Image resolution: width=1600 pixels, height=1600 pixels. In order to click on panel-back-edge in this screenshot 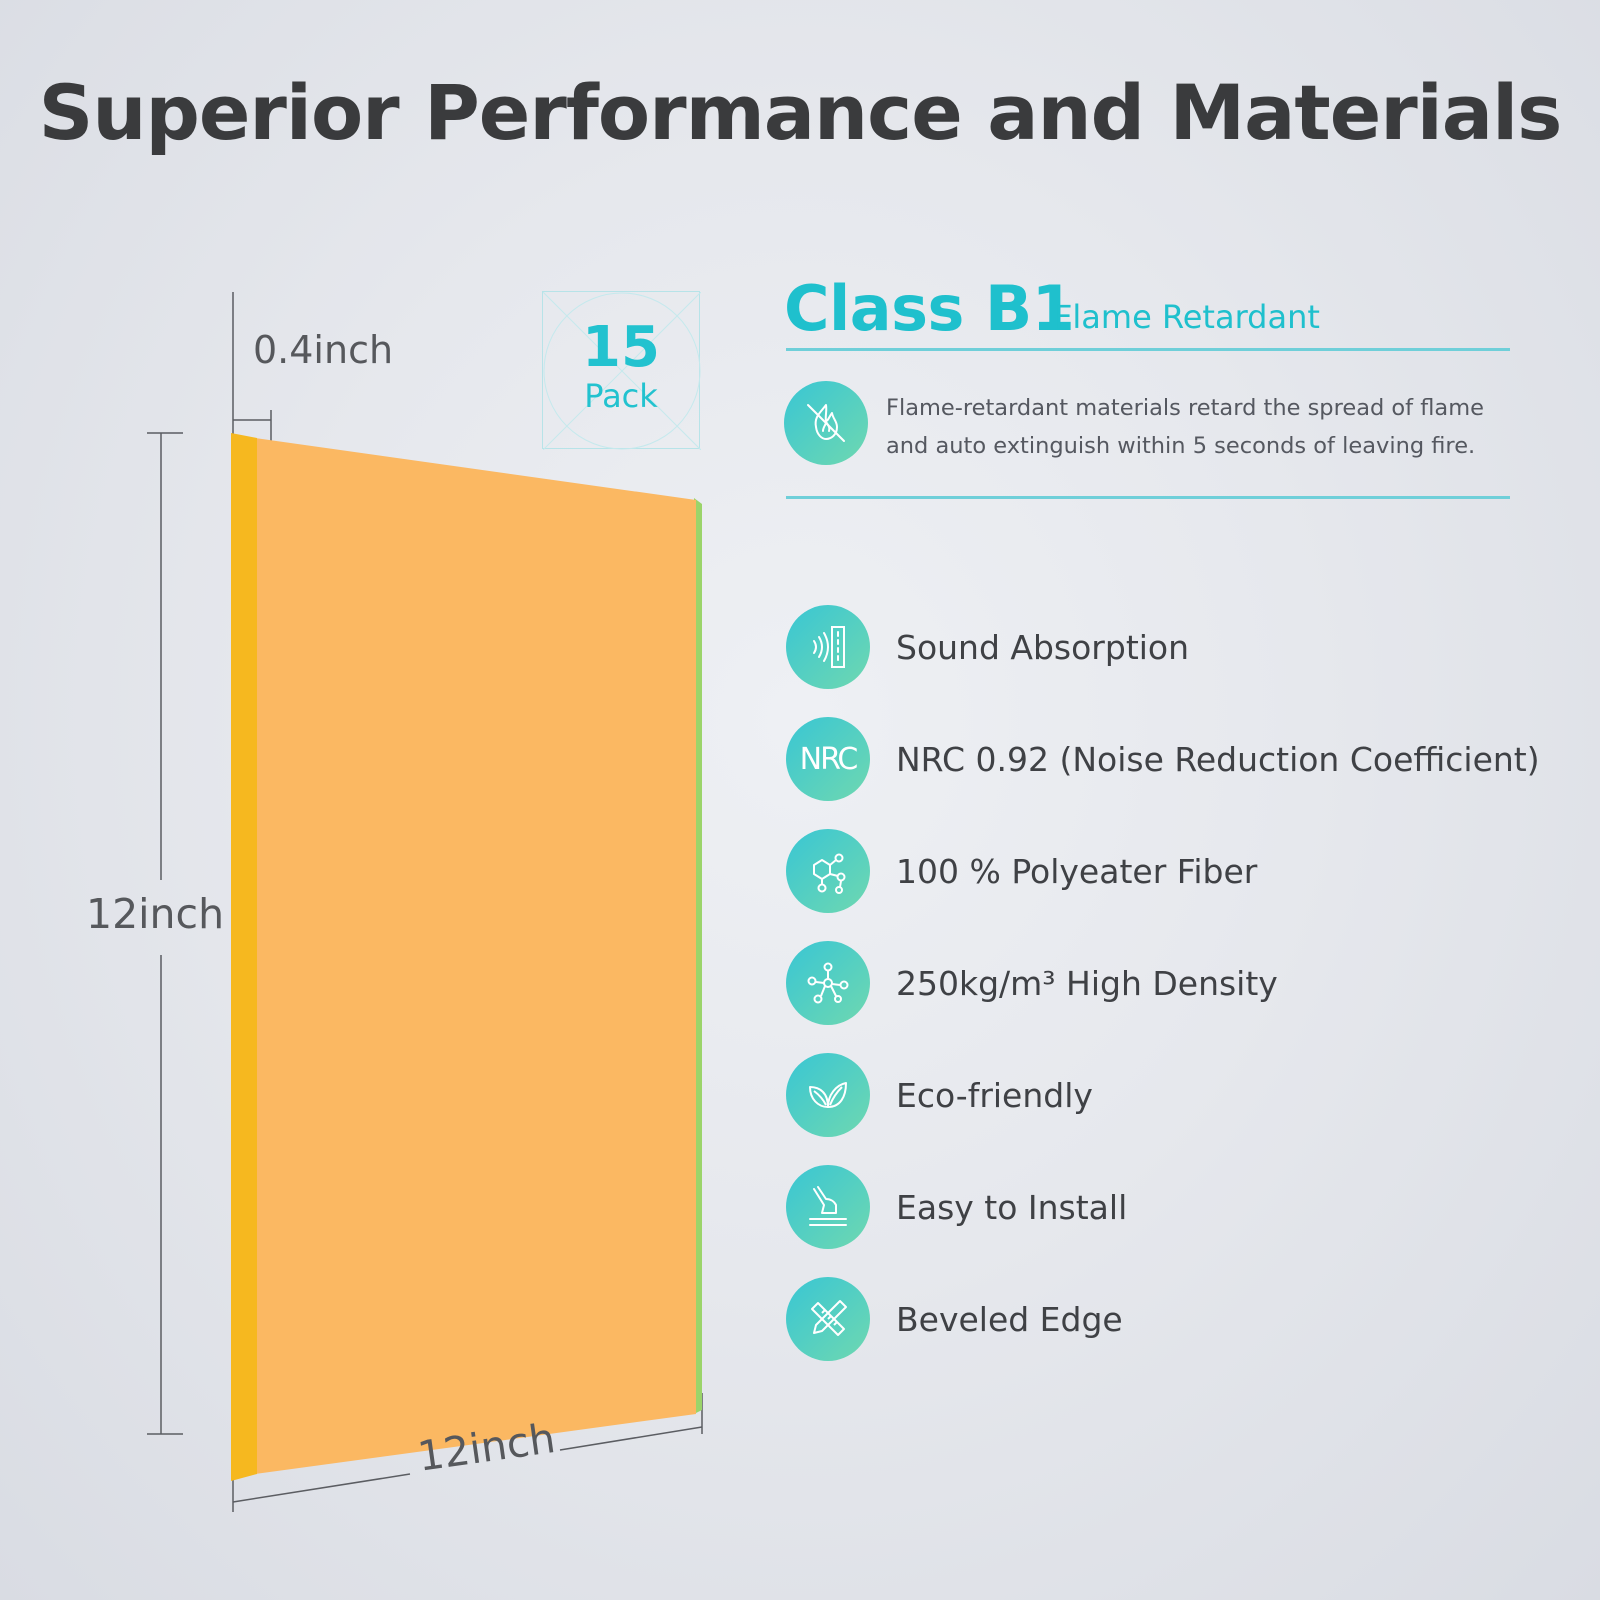, I will do `click(698, 956)`.